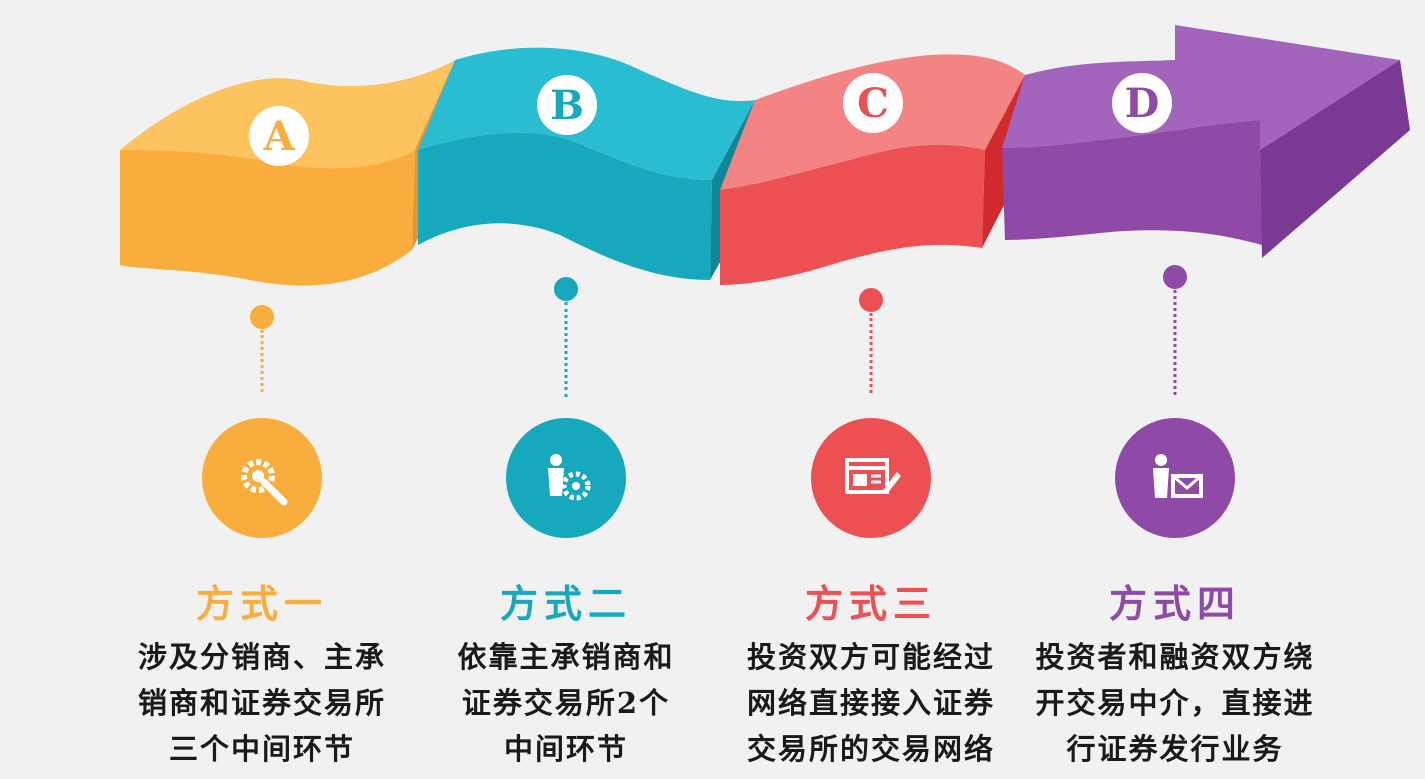 Image resolution: width=1425 pixels, height=779 pixels. Describe the element at coordinates (261, 703) in the screenshot. I see `step-description: 涉及分销商、主承 销商和证券交易所 三个中间环节` at that location.